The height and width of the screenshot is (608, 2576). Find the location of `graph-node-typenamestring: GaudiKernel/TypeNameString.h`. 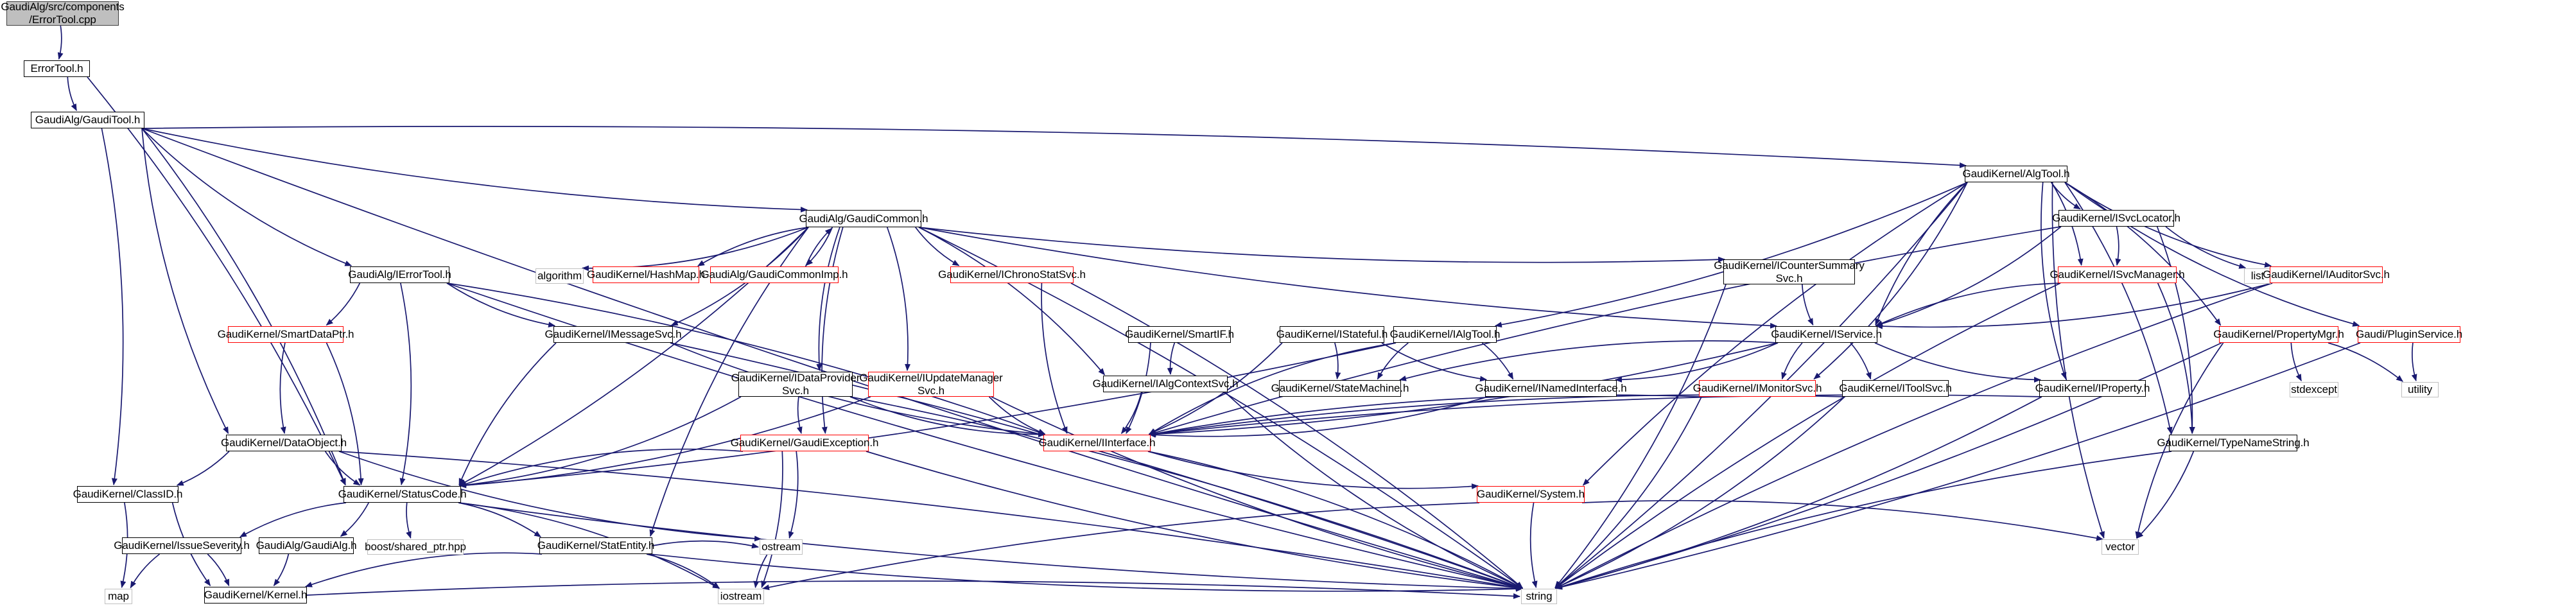

graph-node-typenamestring: GaudiKernel/TypeNameString.h is located at coordinates (2233, 443).